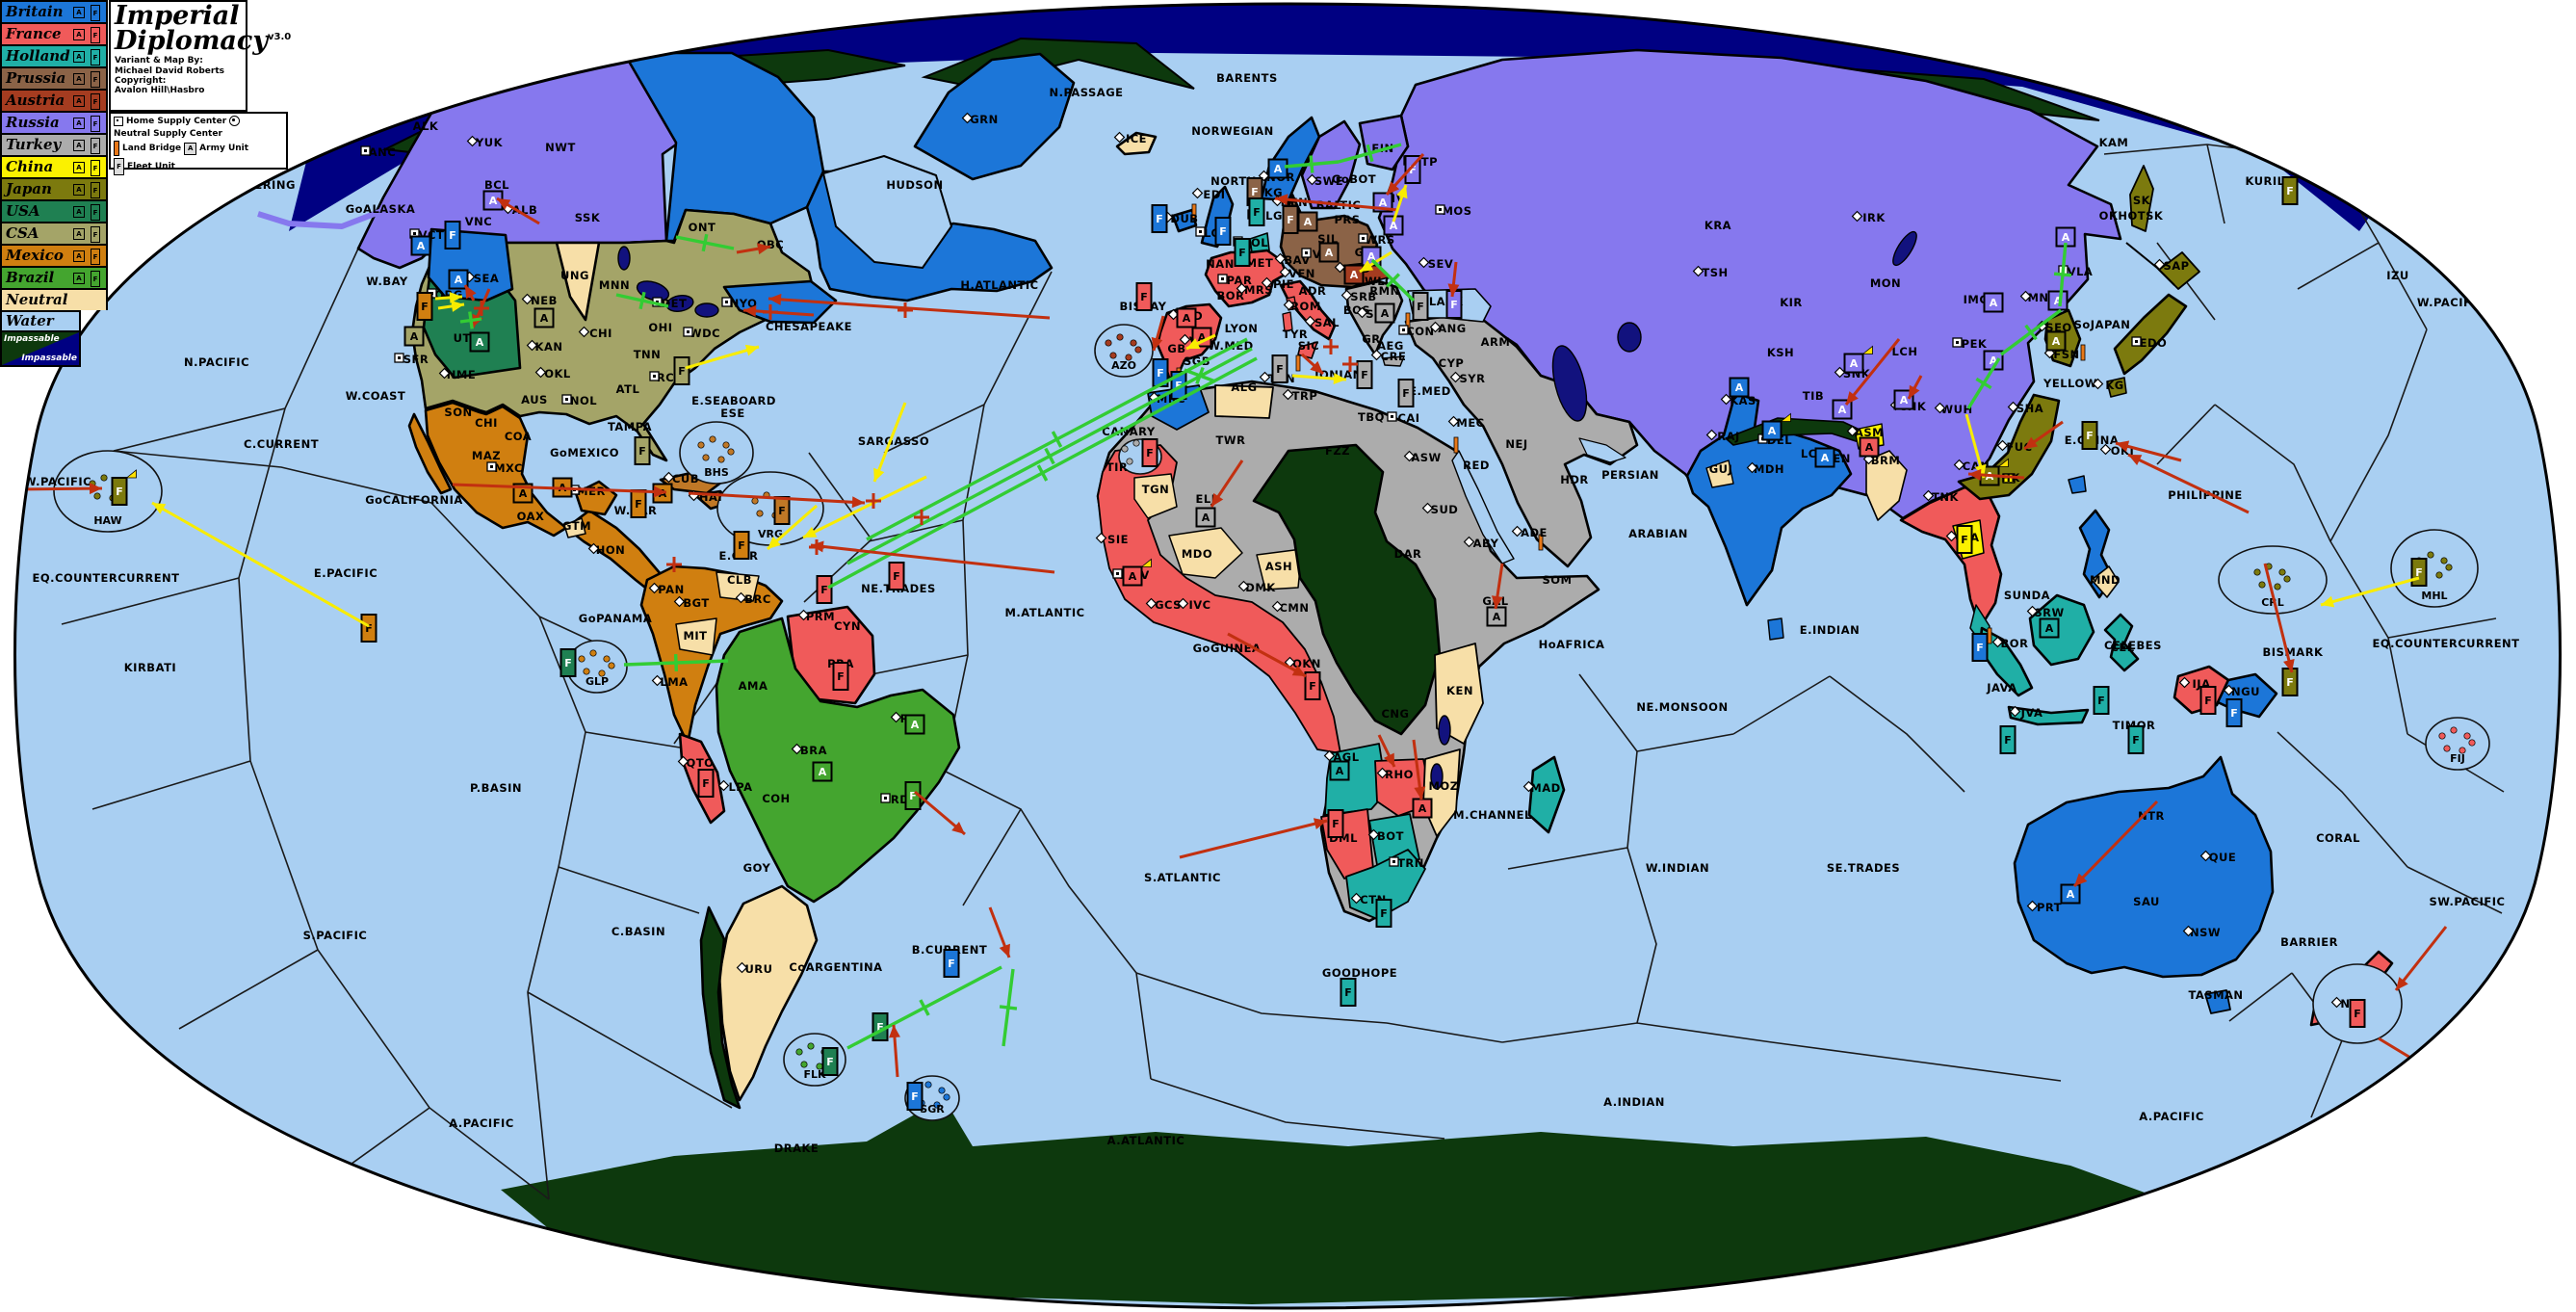 The width and height of the screenshot is (2576, 1312). What do you see at coordinates (159, 61) in the screenshot?
I see `byline-label: Variant & Map By:` at bounding box center [159, 61].